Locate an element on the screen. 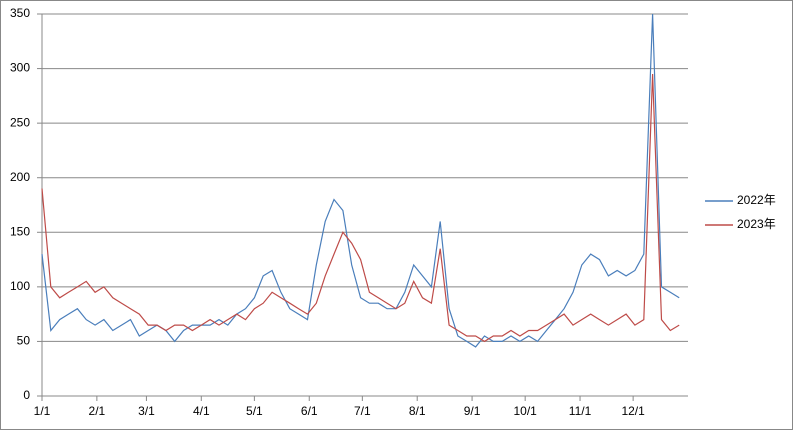  x-tick-label: 12/1 is located at coordinates (633, 411).